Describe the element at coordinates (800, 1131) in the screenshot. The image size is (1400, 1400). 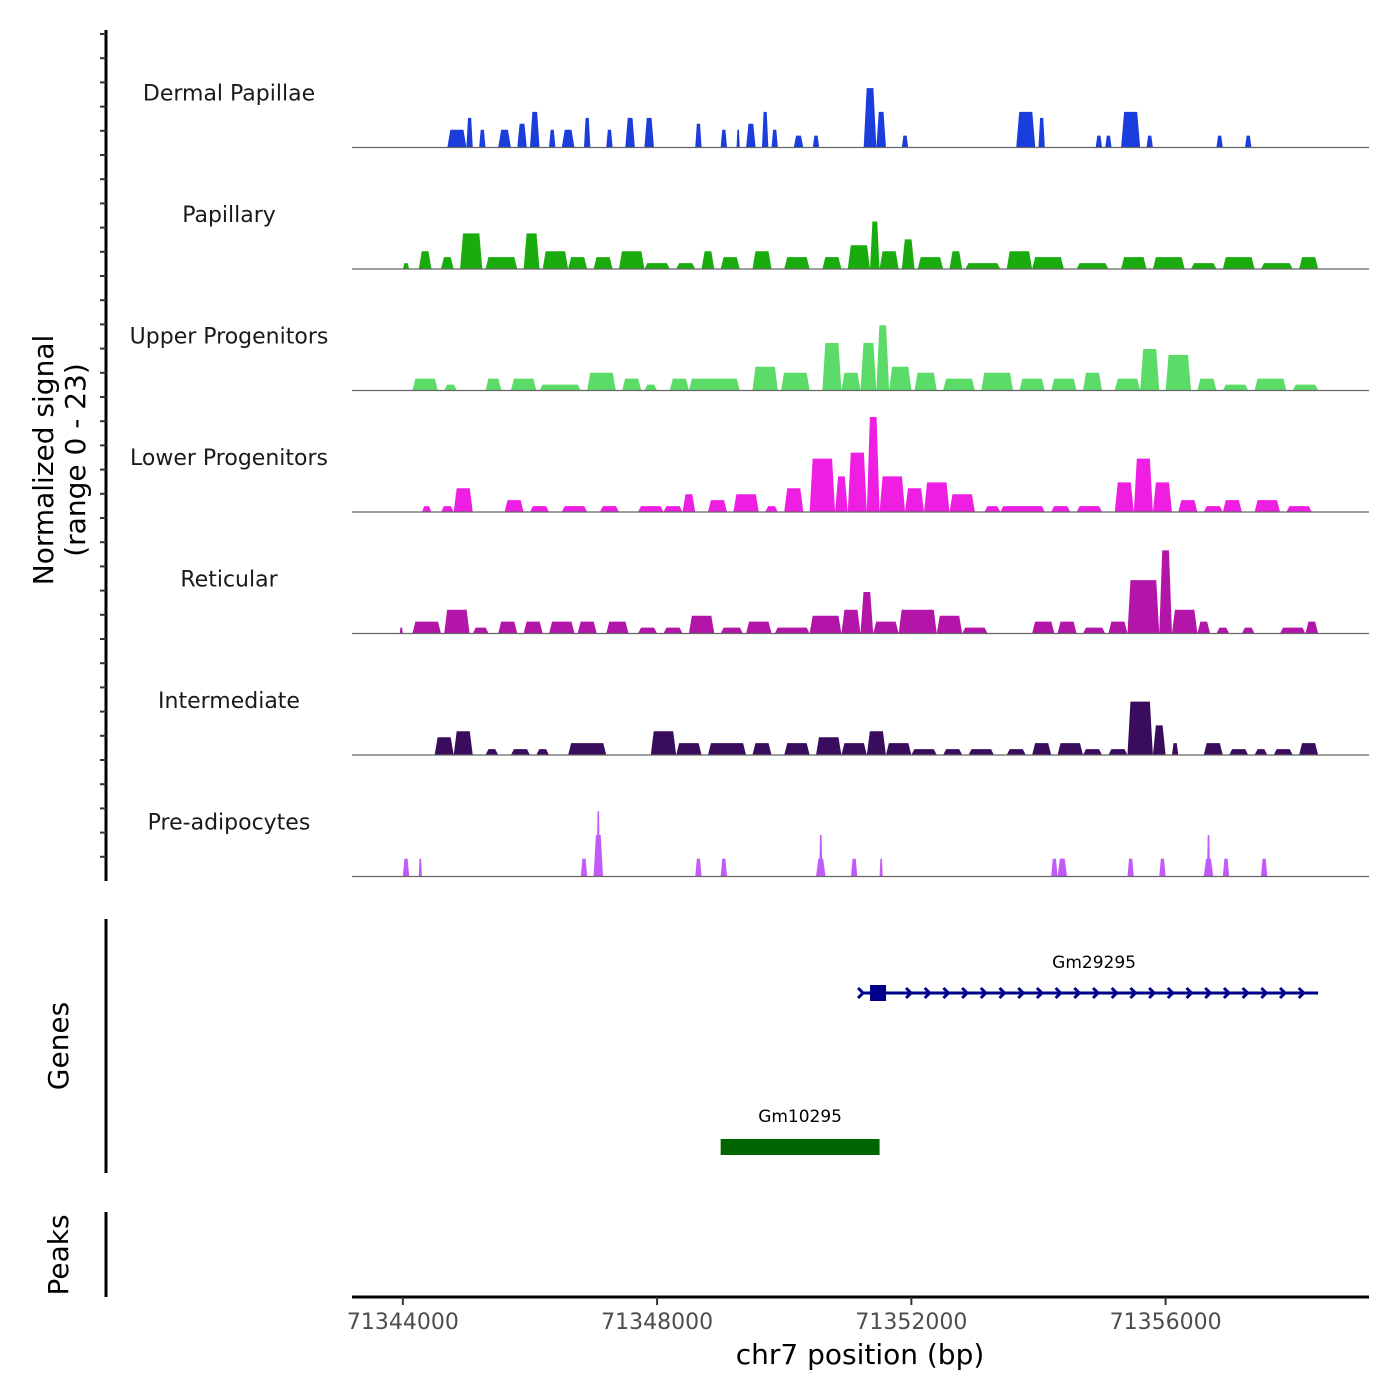
I see `gene-gm10295: Gm10295` at that location.